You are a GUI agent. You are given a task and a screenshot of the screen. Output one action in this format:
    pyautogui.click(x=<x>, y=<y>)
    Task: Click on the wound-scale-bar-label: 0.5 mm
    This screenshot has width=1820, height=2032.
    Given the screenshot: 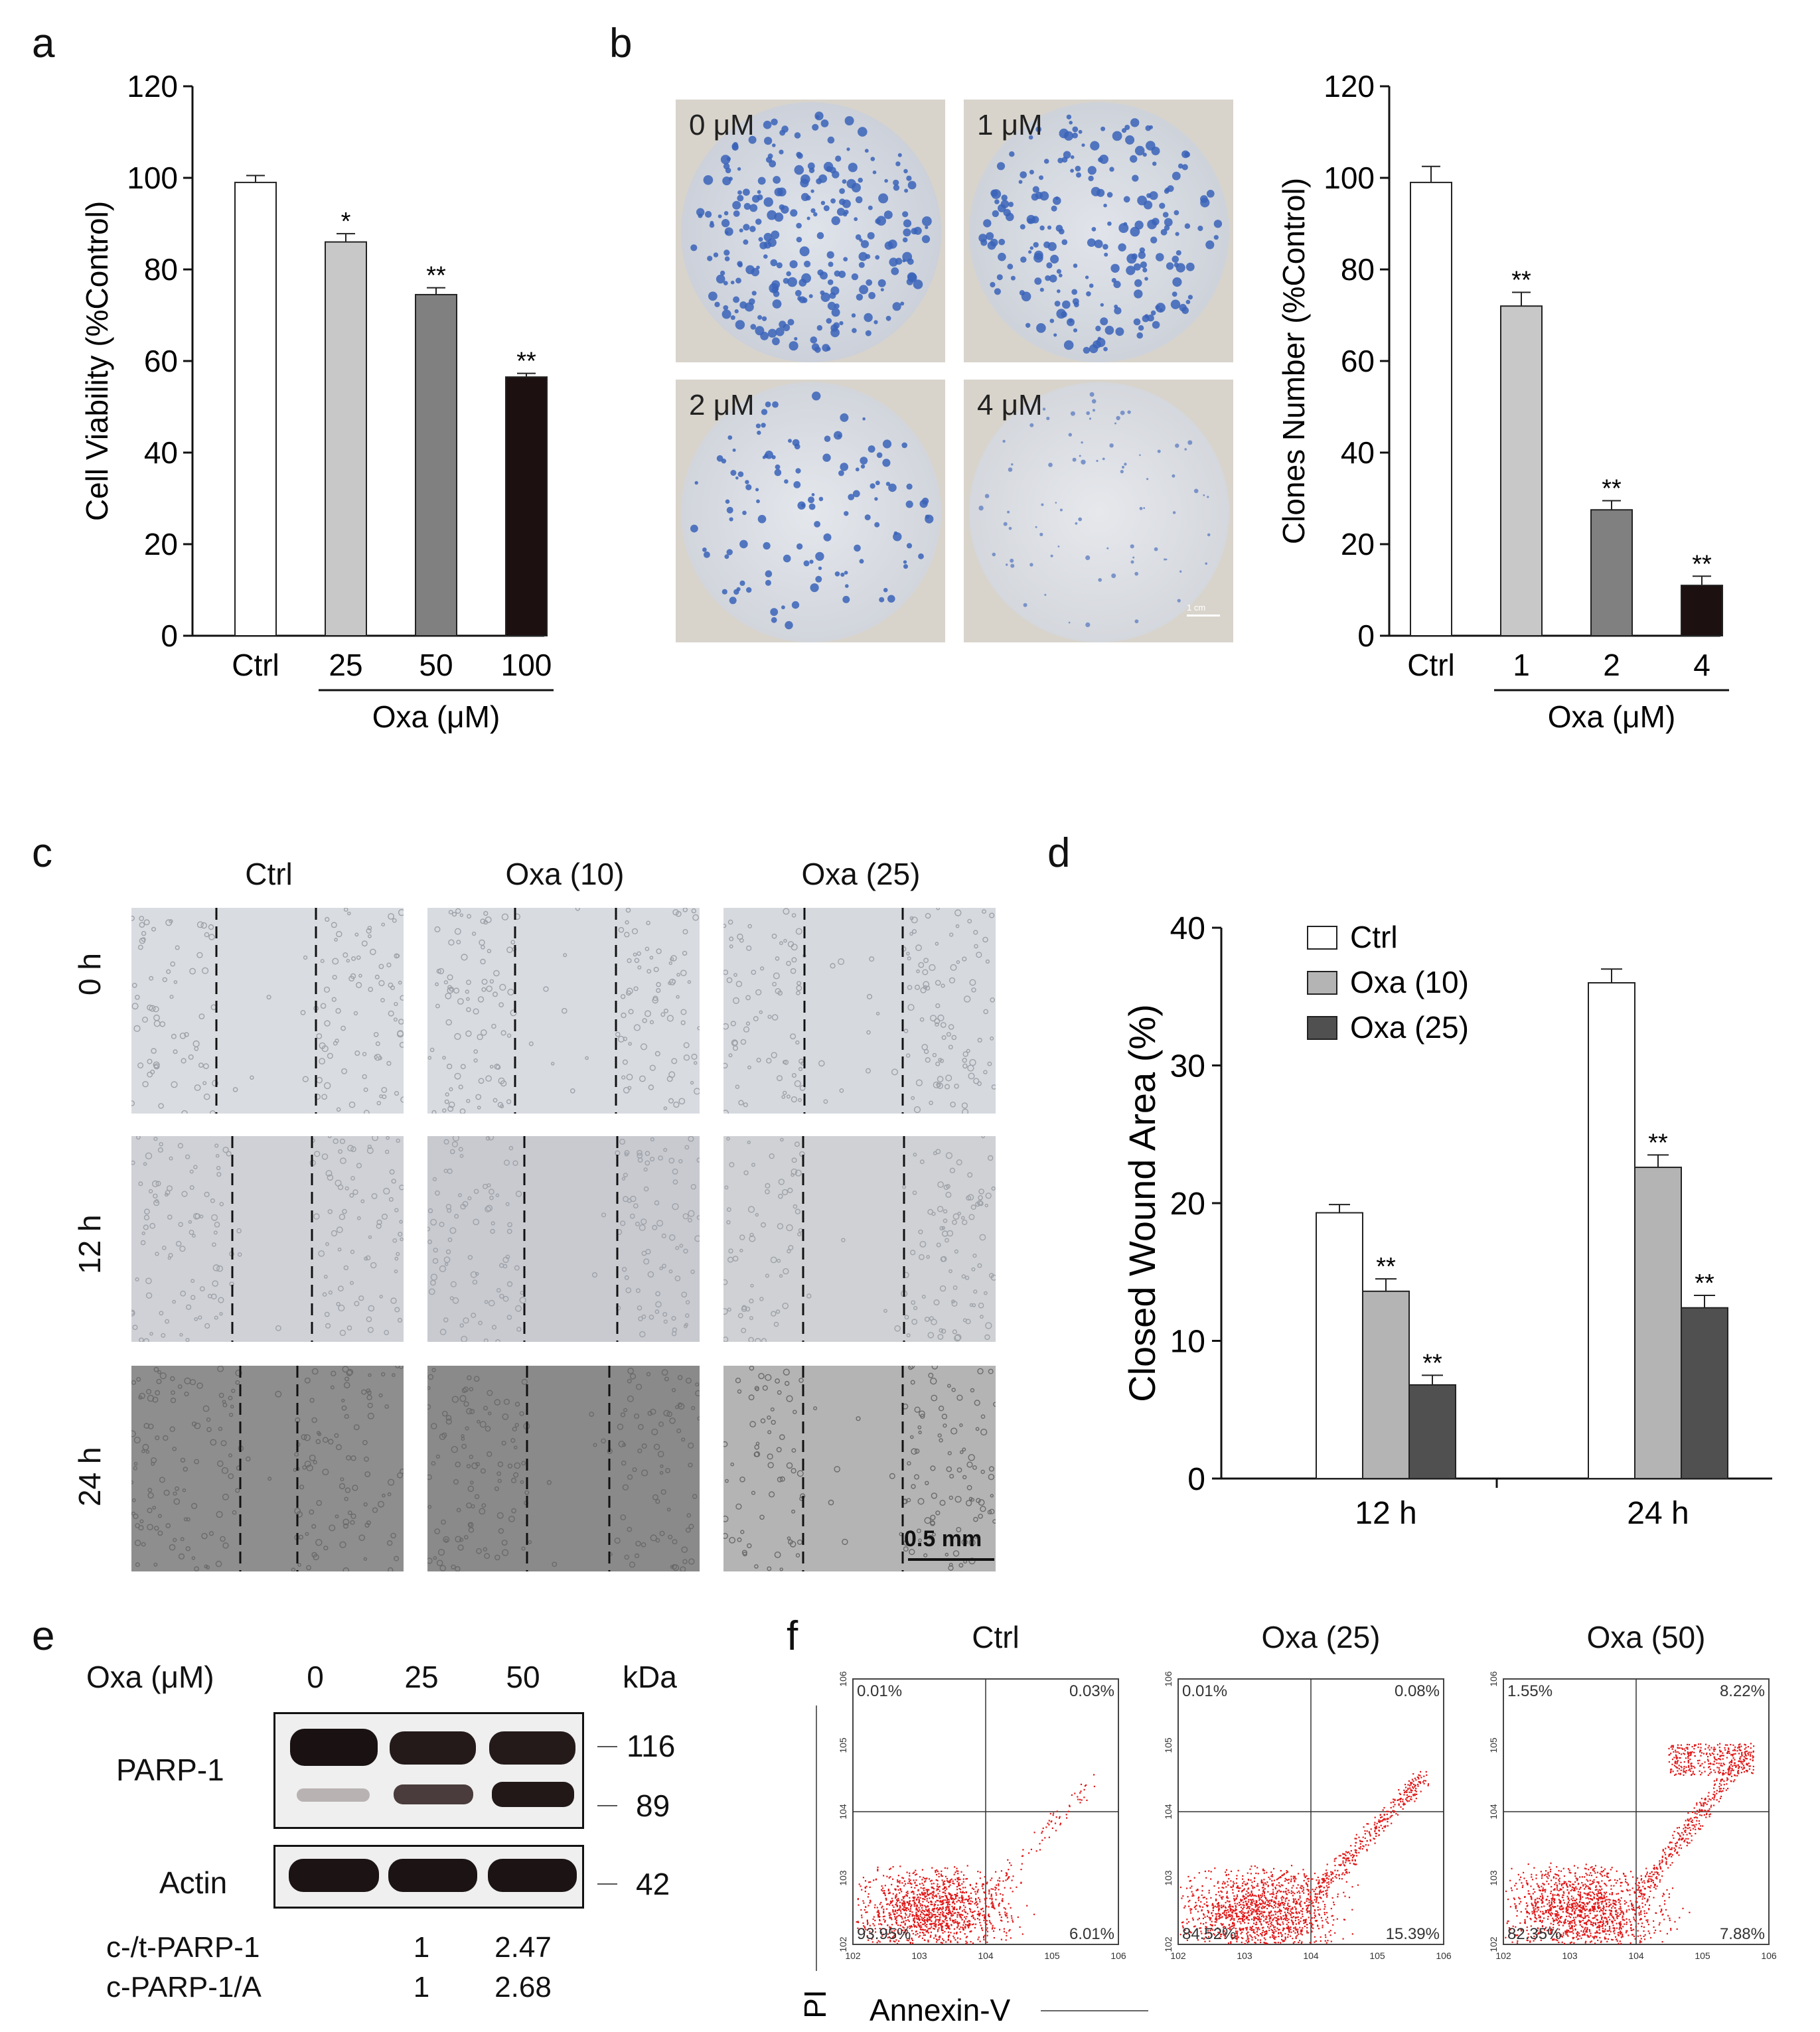 What is the action you would take?
    pyautogui.click(x=943, y=1539)
    